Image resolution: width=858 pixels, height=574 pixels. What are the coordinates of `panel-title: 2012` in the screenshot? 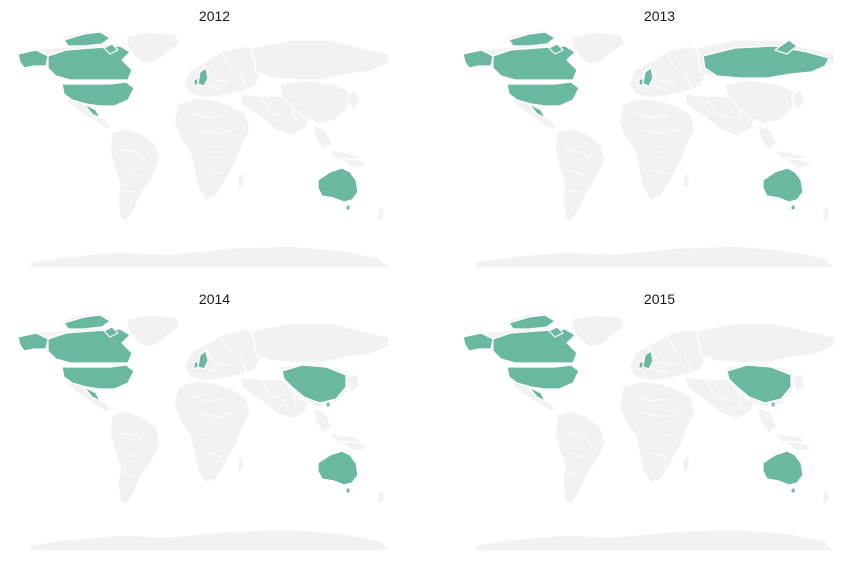 It's located at (214, 16).